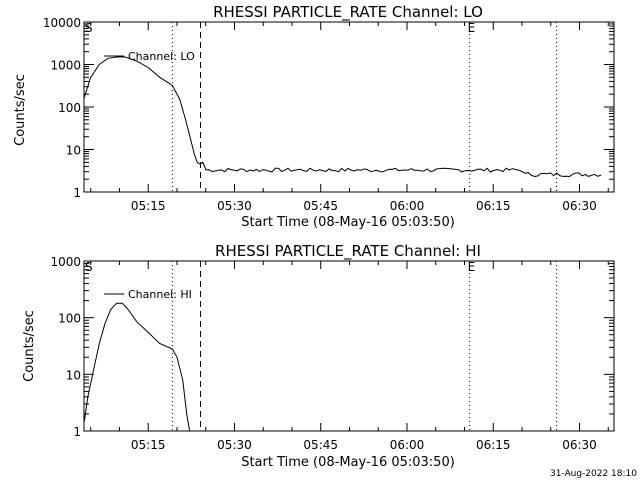 The height and width of the screenshot is (480, 640). What do you see at coordinates (348, 222) in the screenshot?
I see `x-axis-label-lo: Start Time (08-May-16 05:03:50)` at bounding box center [348, 222].